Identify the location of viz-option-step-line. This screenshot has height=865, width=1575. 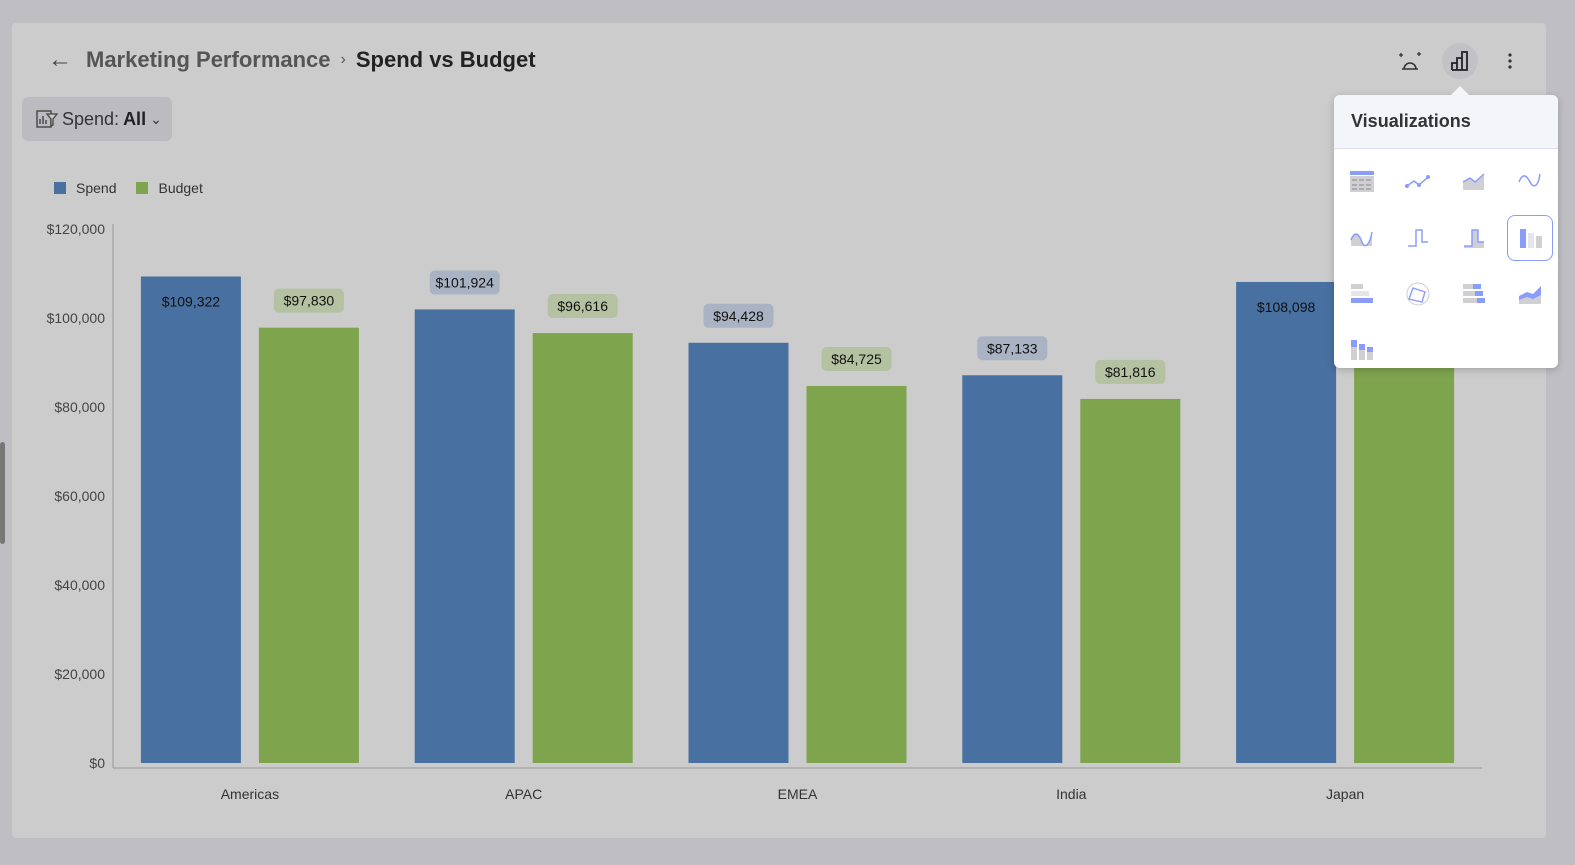
(1418, 238).